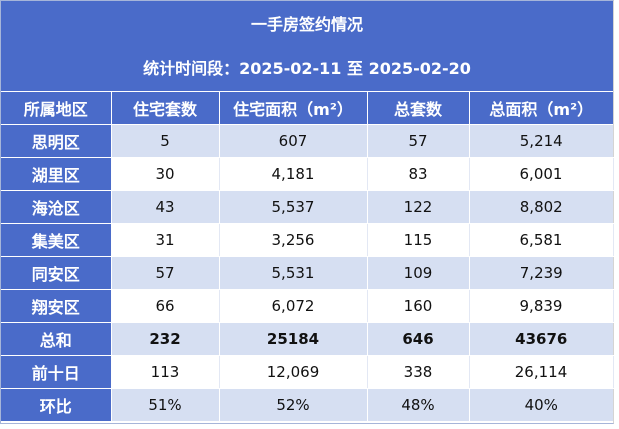  I want to click on total-area-cell: 8,802, so click(541, 207).